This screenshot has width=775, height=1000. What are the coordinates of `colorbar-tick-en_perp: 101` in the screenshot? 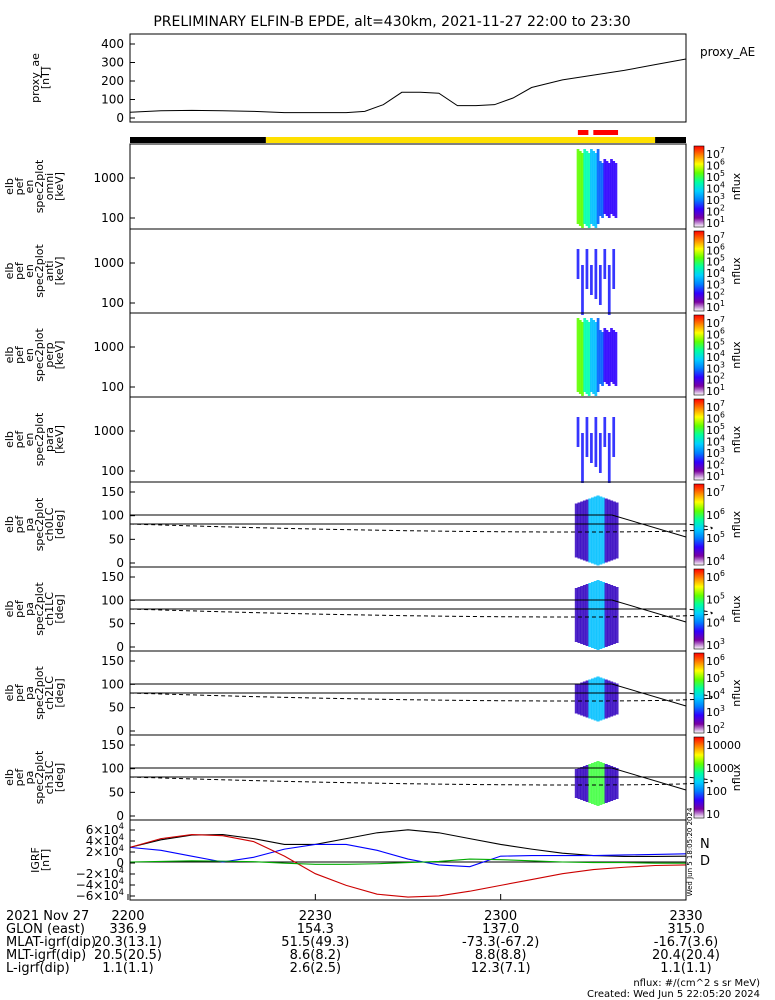 It's located at (715, 390).